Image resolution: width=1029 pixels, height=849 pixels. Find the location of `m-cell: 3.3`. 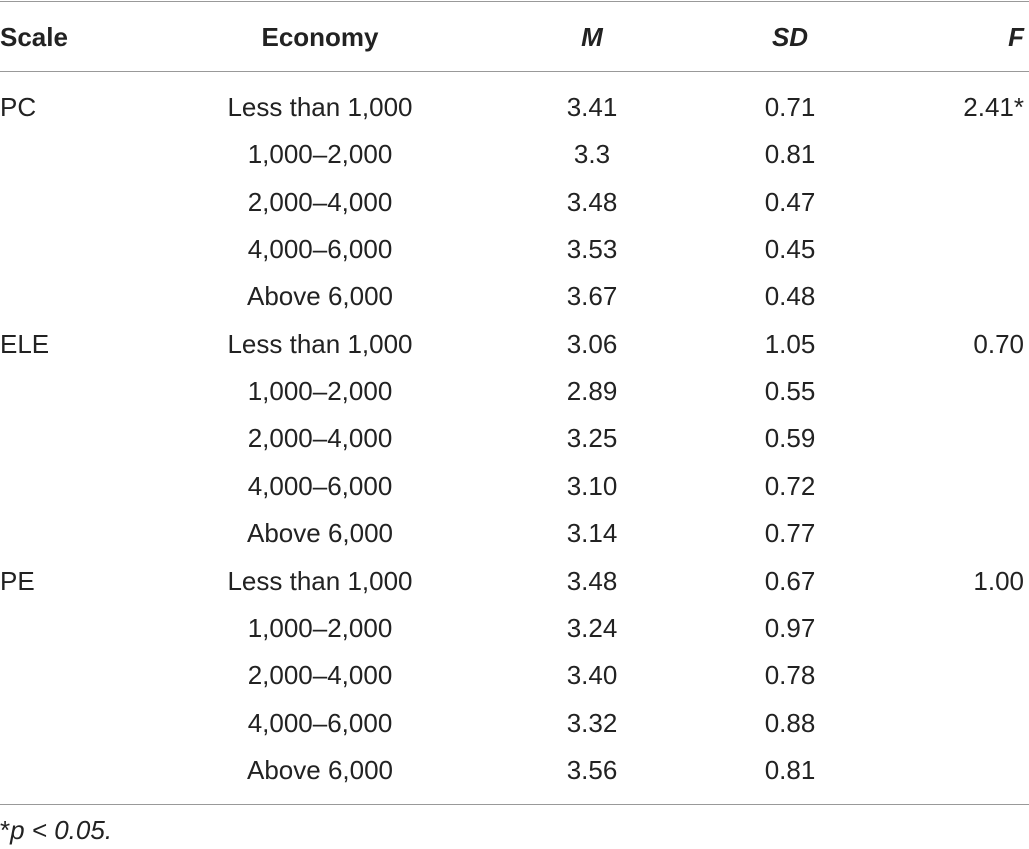

m-cell: 3.3 is located at coordinates (592, 154).